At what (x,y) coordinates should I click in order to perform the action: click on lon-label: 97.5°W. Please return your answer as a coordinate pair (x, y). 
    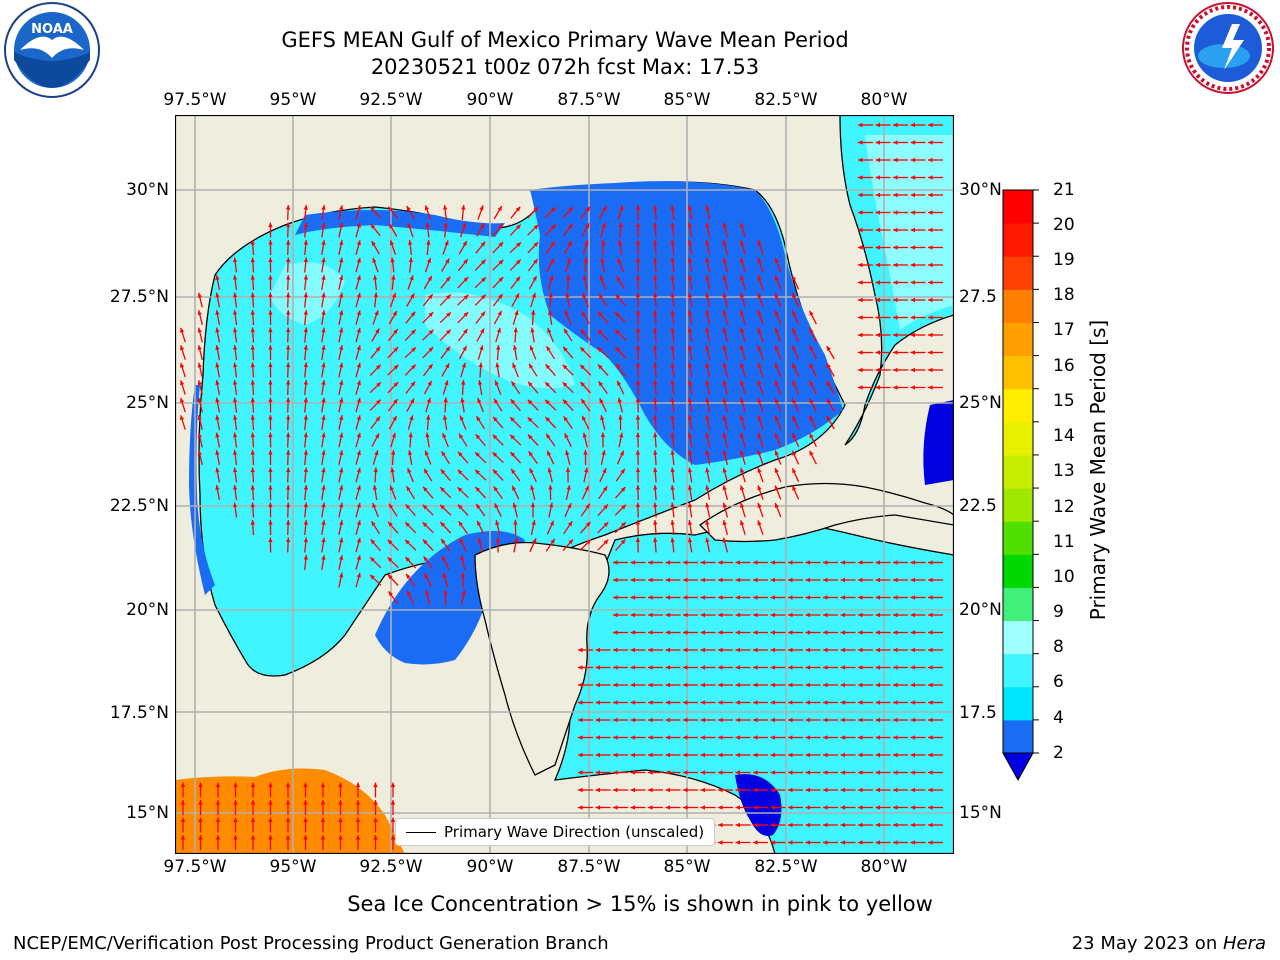
    Looking at the image, I should click on (195, 867).